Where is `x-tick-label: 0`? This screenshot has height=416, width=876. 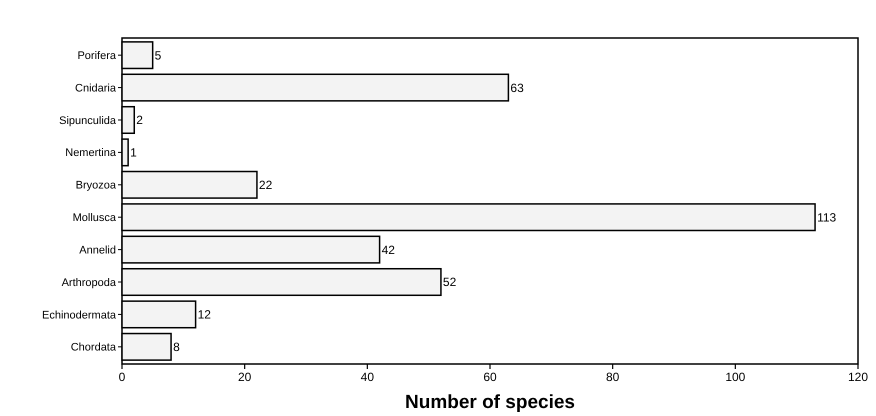
x-tick-label: 0 is located at coordinates (122, 377).